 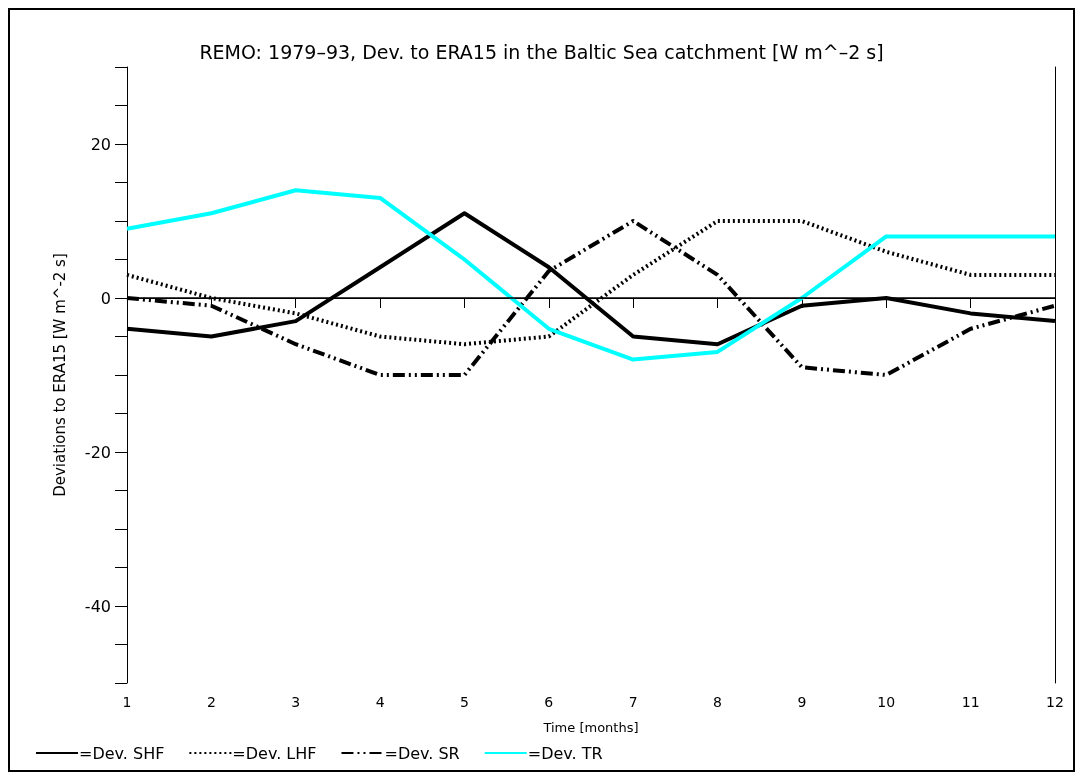 I want to click on x-tick-label: 5, so click(x=464, y=702).